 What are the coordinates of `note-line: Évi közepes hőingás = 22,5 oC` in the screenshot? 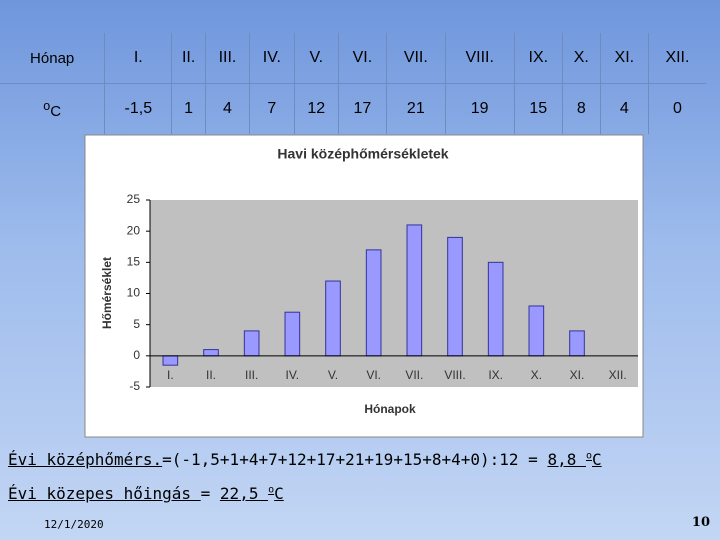 It's located at (146, 493).